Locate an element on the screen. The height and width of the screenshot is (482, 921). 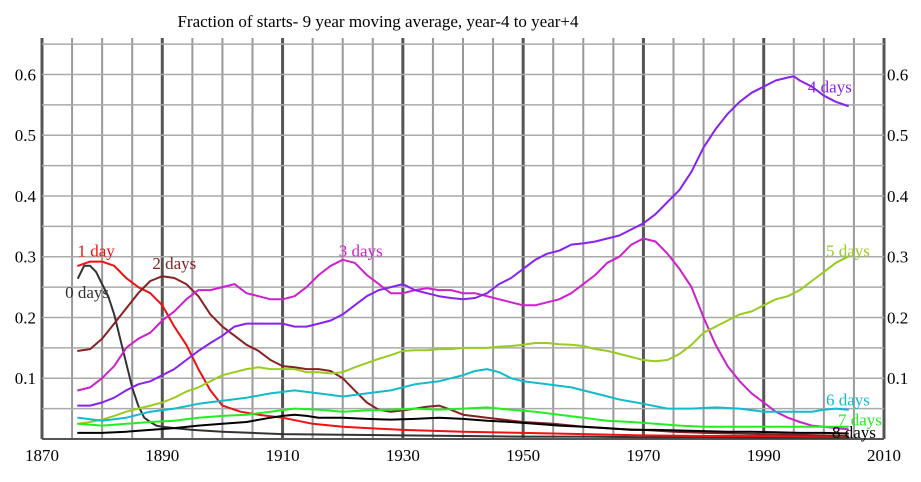
y-tick-label-left: 0.2 is located at coordinates (25, 317).